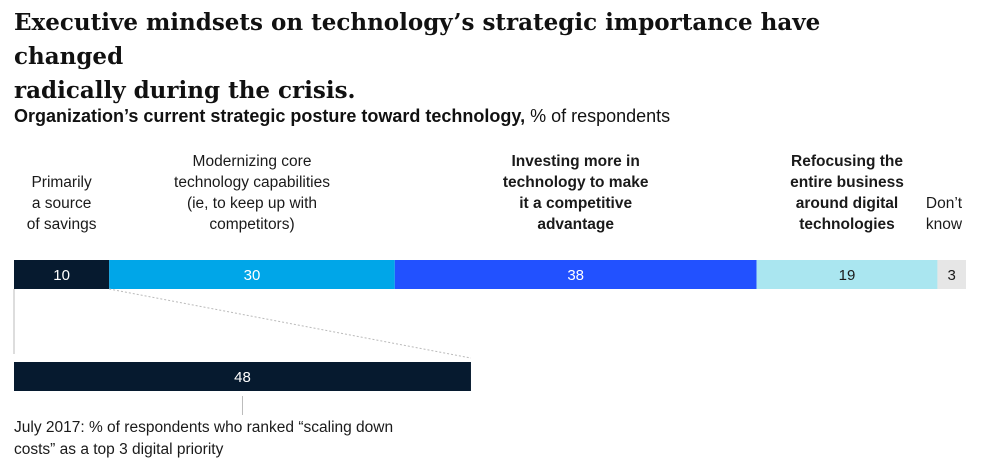 The height and width of the screenshot is (475, 991). Describe the element at coordinates (252, 161) in the screenshot. I see `category-label-1-line-0: Modernizing core` at that location.